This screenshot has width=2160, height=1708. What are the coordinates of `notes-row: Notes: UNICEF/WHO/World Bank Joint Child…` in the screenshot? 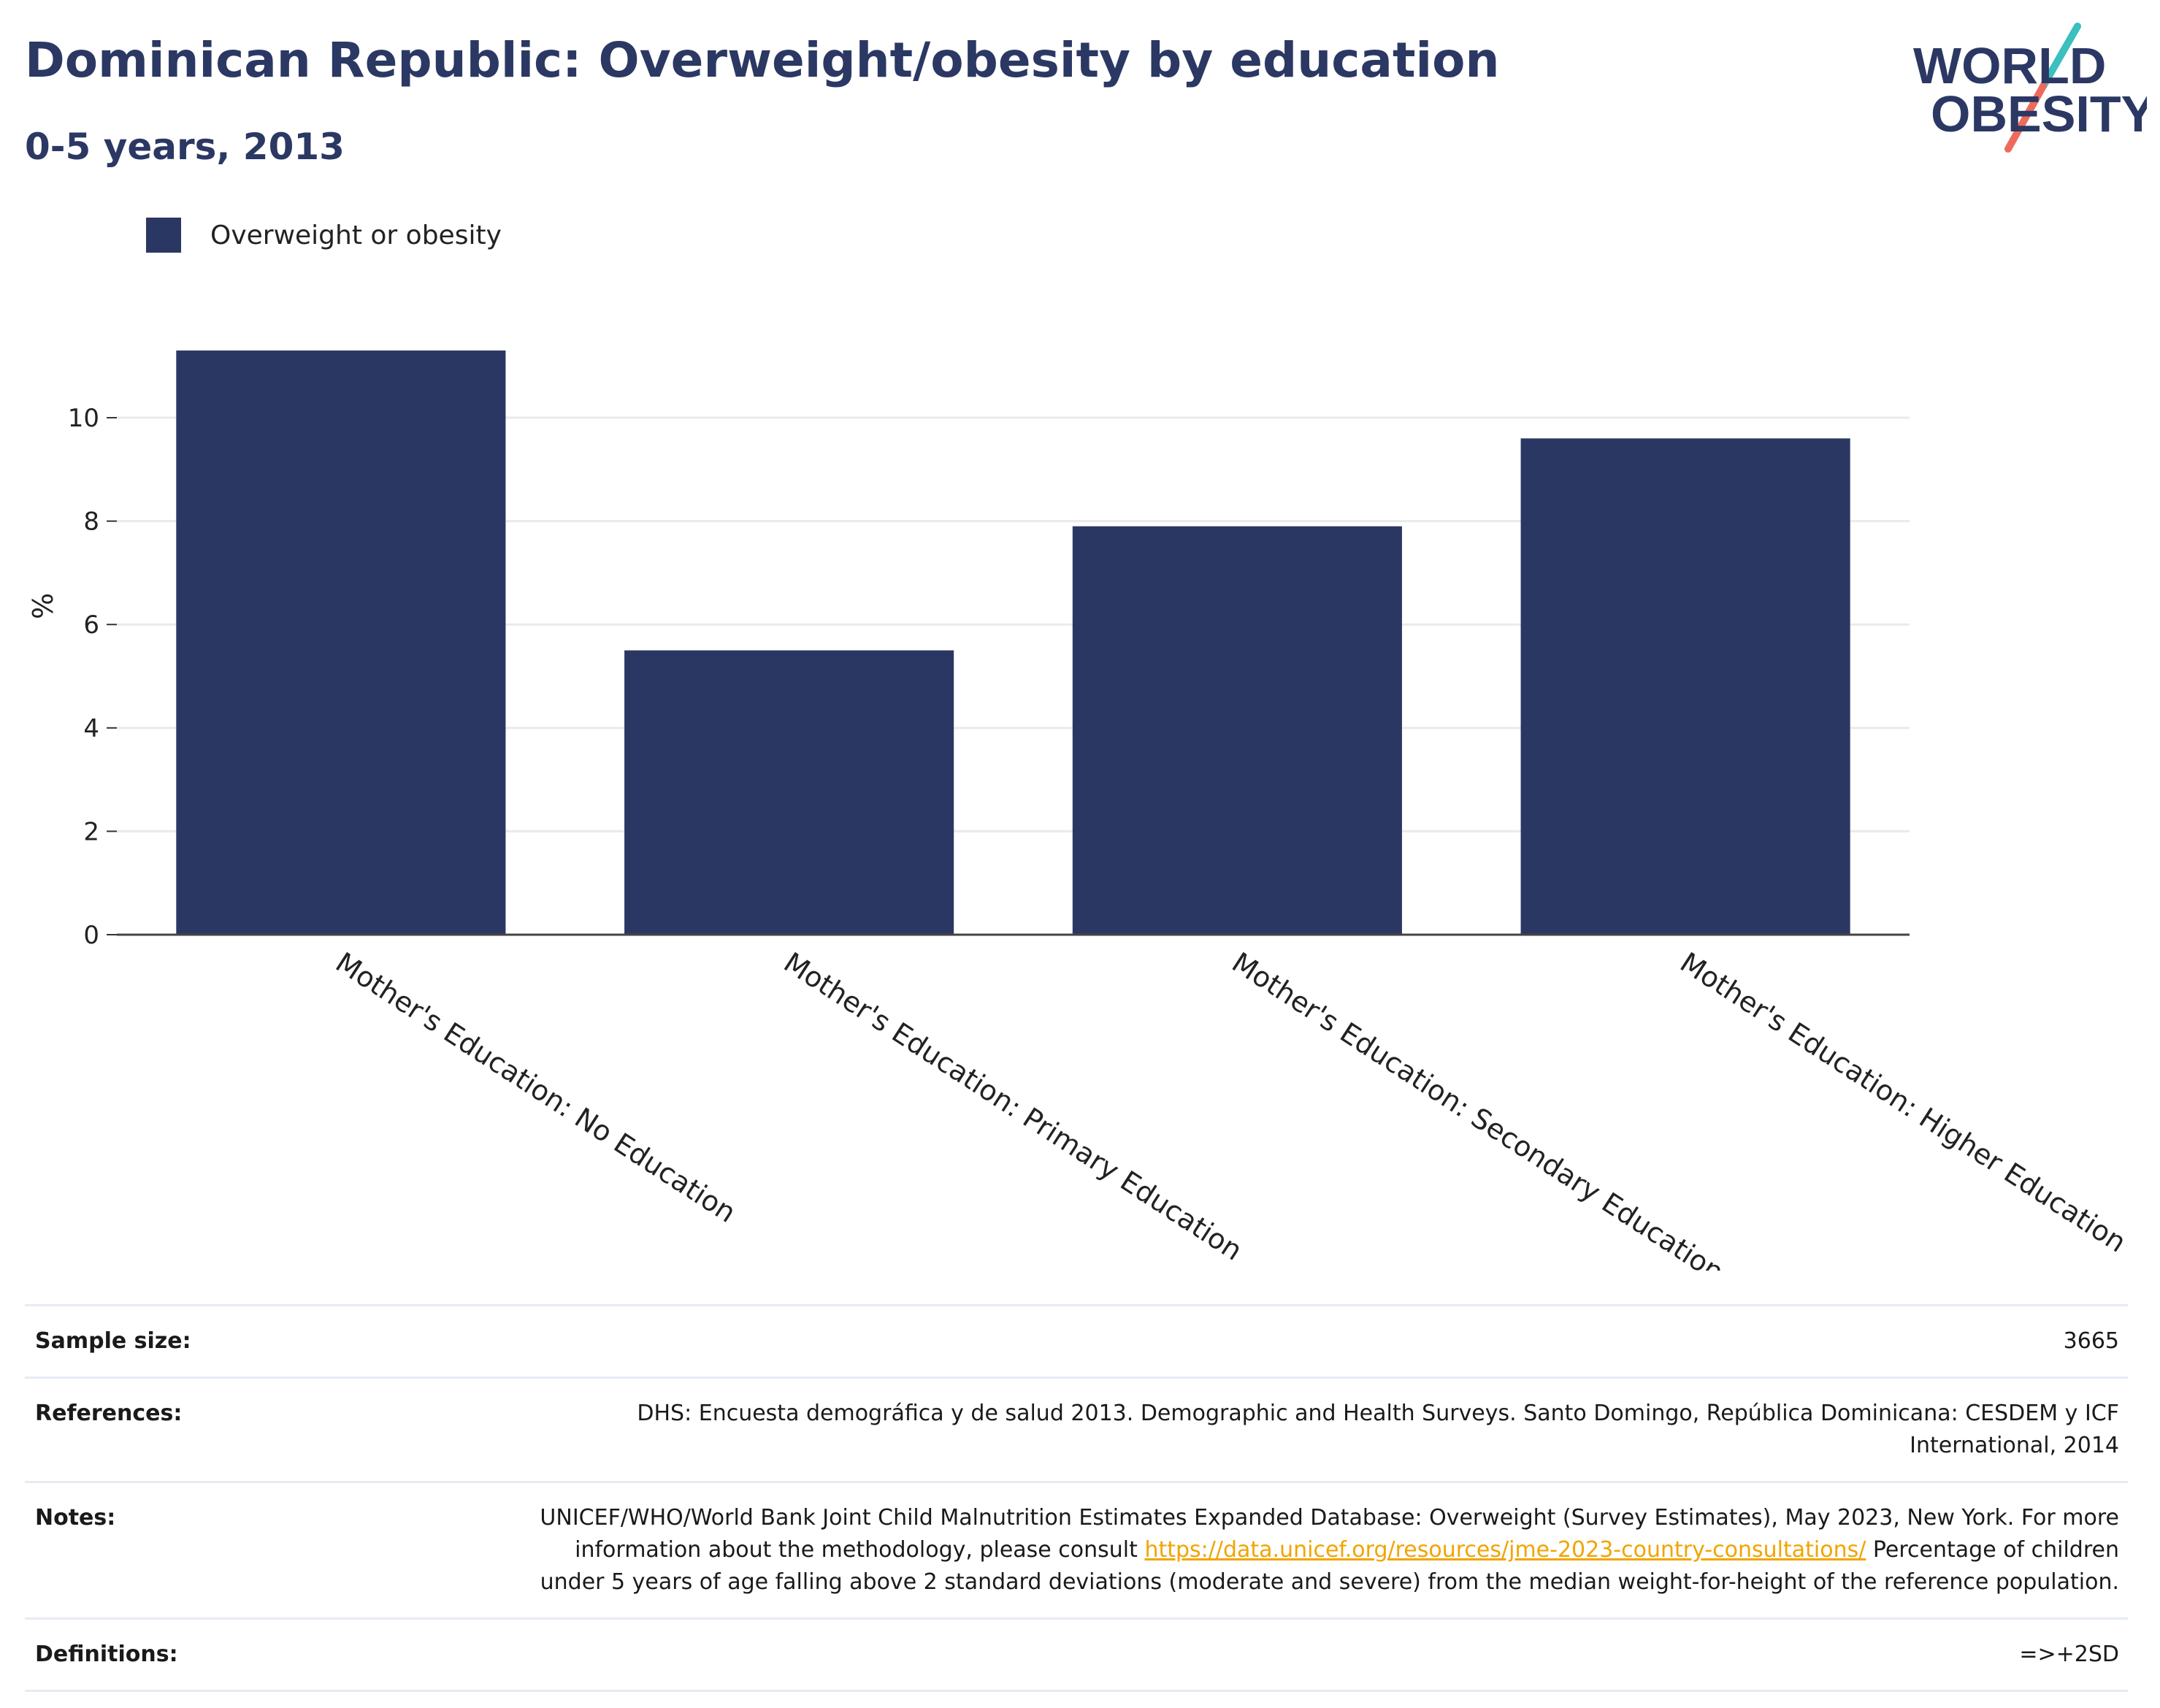 It's located at (1076, 1549).